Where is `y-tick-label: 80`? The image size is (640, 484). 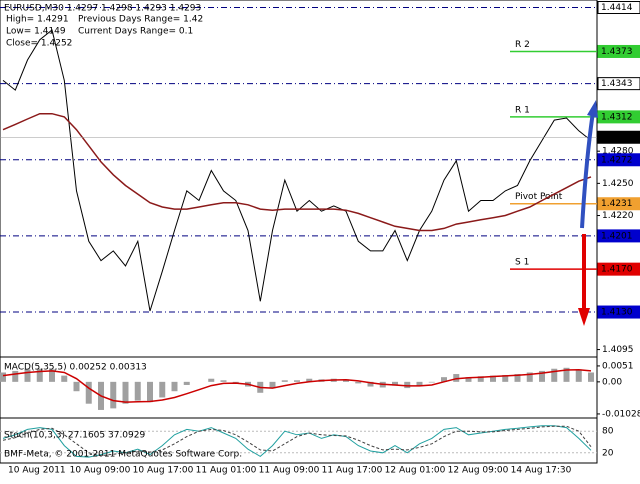
y-tick-label: 80 is located at coordinates (608, 432).